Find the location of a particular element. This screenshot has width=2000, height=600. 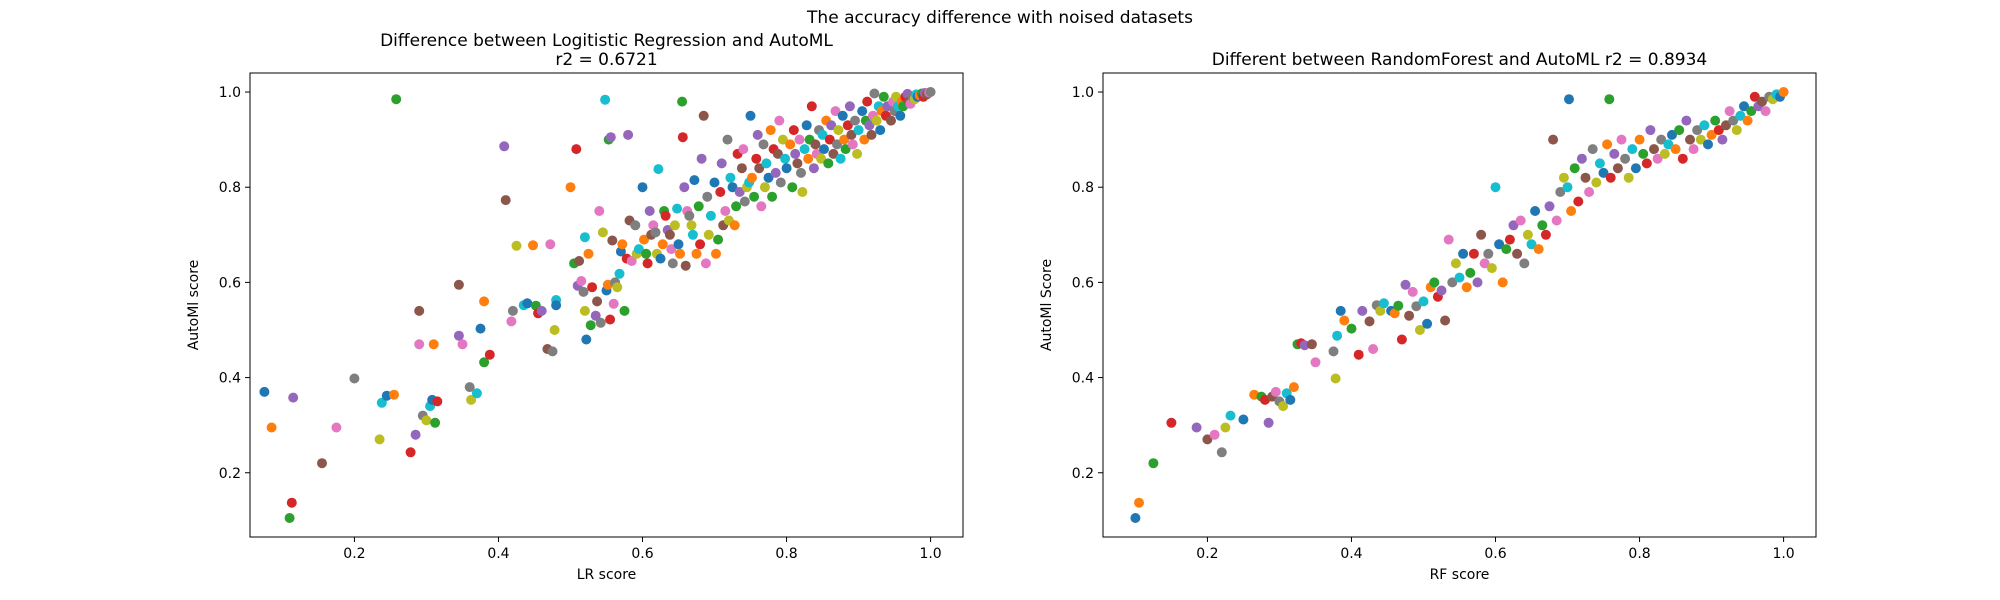

x-tick-label: 0.6 is located at coordinates (642, 554).